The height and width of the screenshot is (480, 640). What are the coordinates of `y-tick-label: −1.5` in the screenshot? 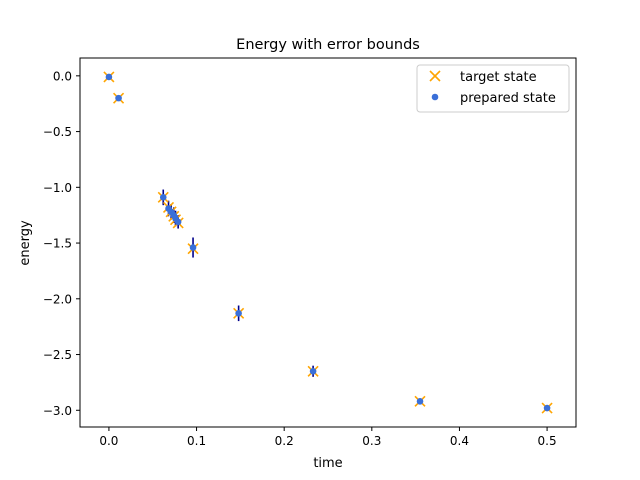 It's located at (57, 244).